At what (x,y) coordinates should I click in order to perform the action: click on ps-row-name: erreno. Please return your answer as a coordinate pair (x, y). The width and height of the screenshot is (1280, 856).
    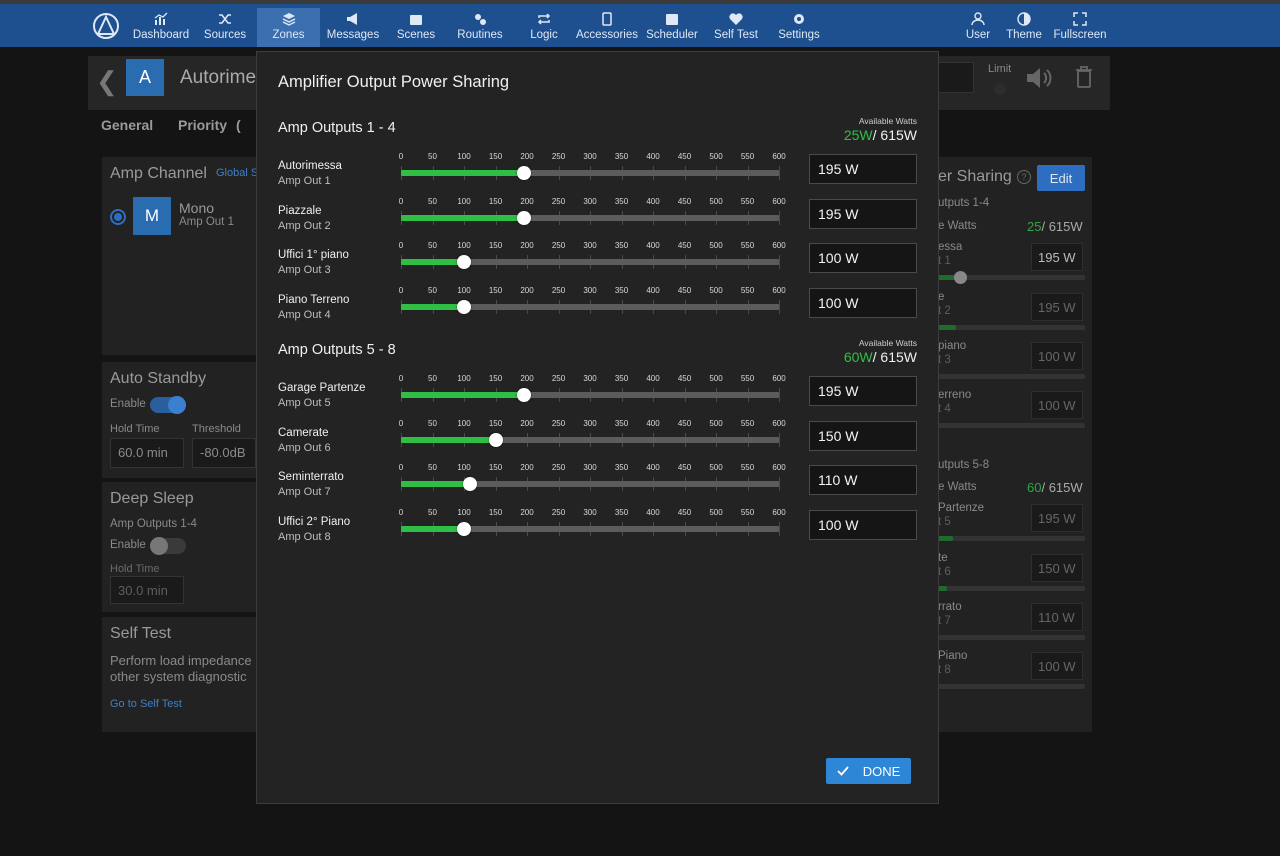
    Looking at the image, I should click on (955, 395).